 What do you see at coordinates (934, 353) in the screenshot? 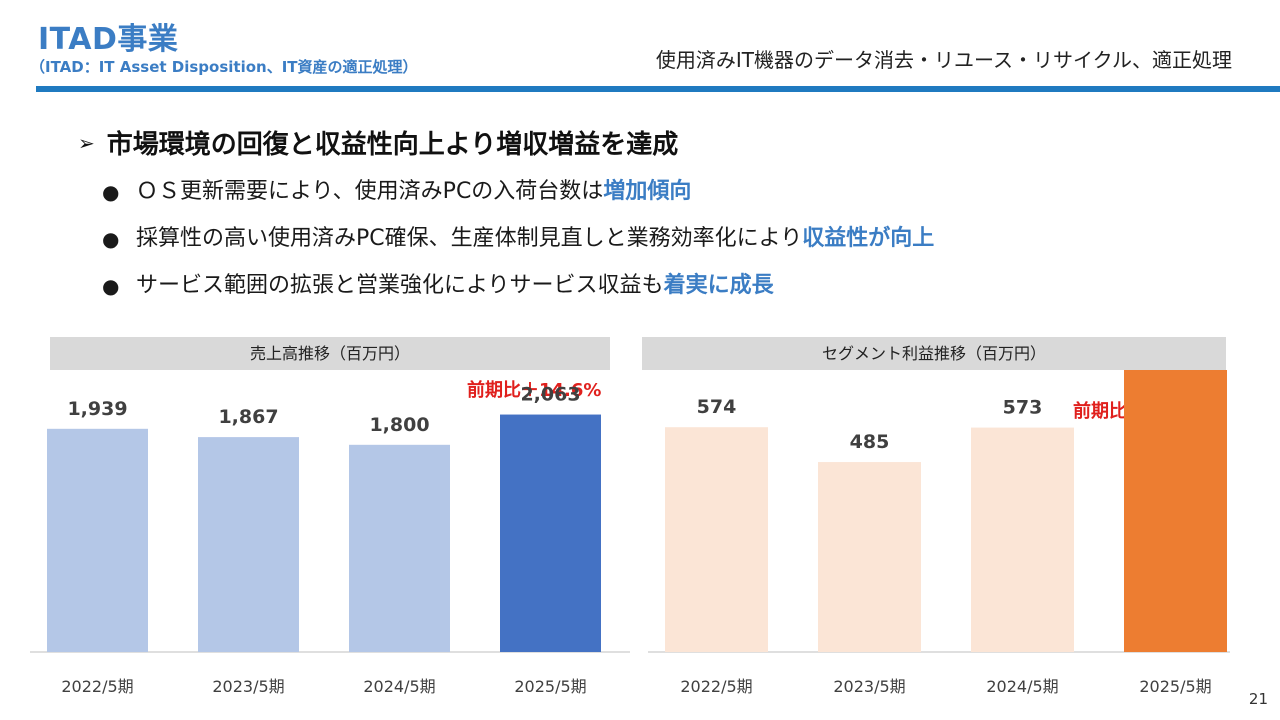
I see `profit-chart-title: セグメント利益推移（百万円）` at bounding box center [934, 353].